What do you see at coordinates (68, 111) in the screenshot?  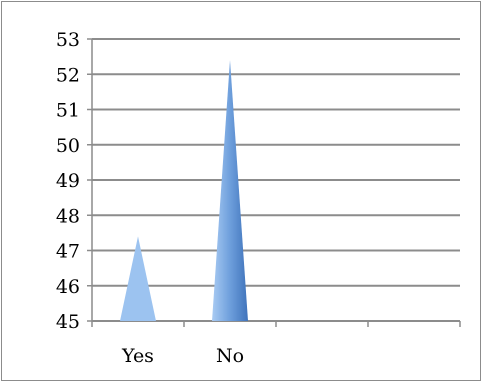 I see `y-tick-label: 51` at bounding box center [68, 111].